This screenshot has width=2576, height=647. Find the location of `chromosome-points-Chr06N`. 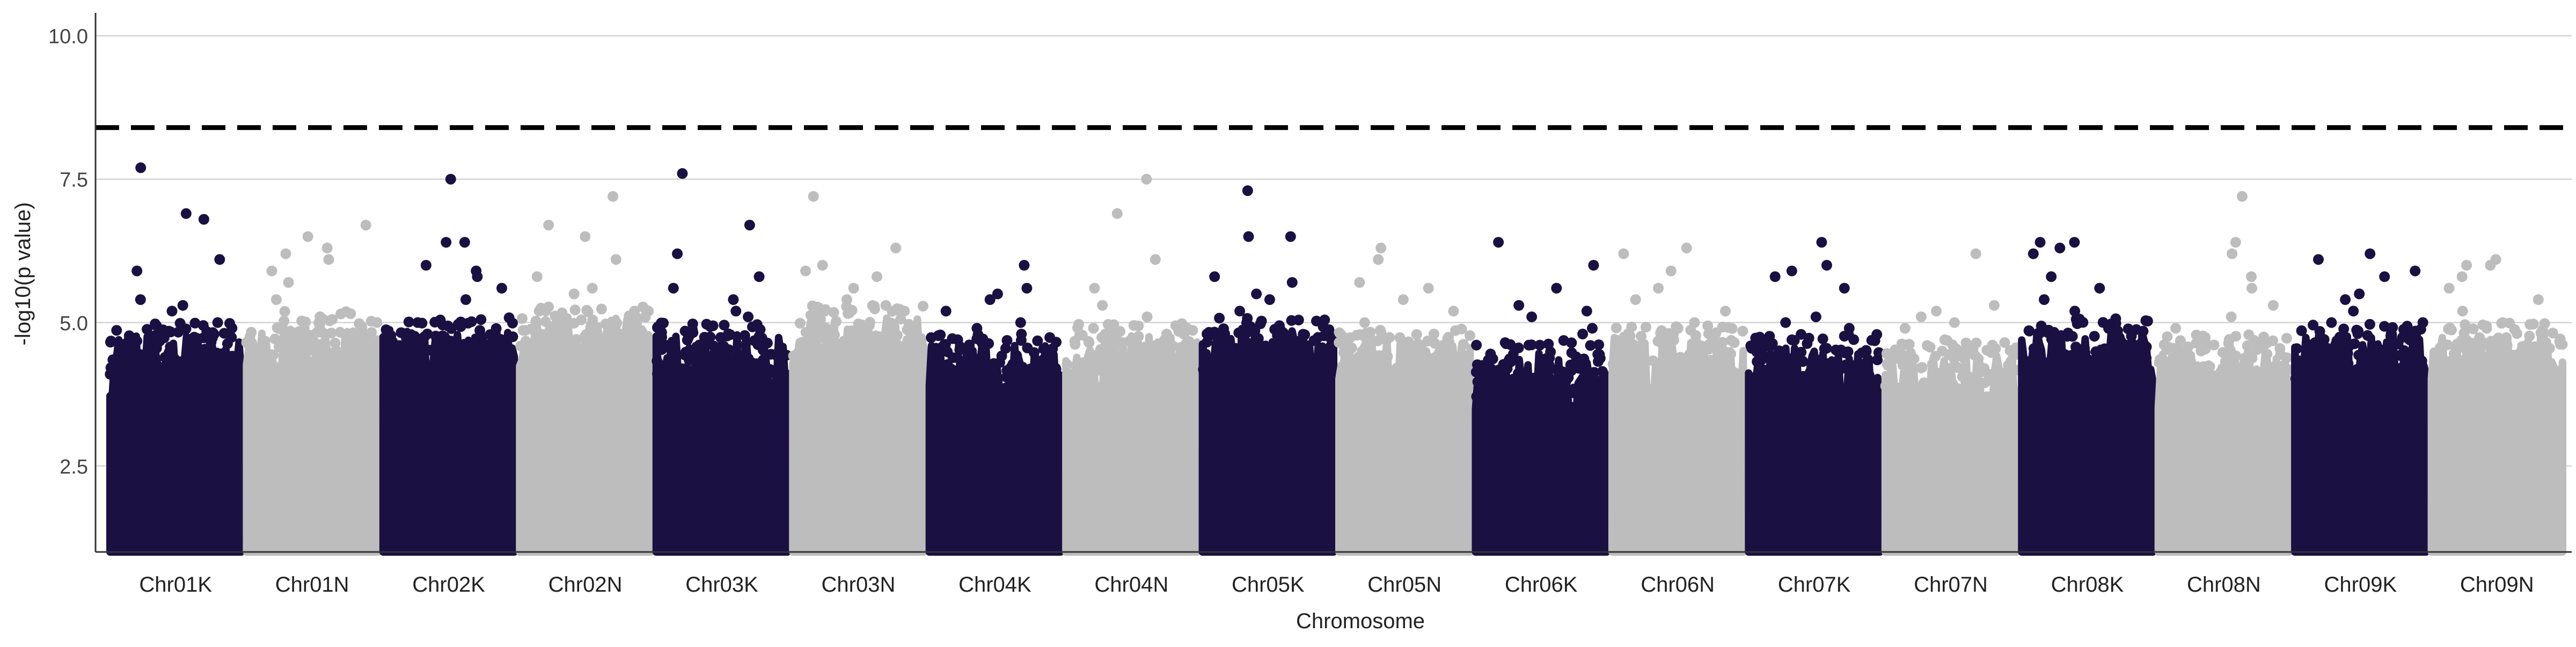

chromosome-points-Chr06N is located at coordinates (1677, 399).